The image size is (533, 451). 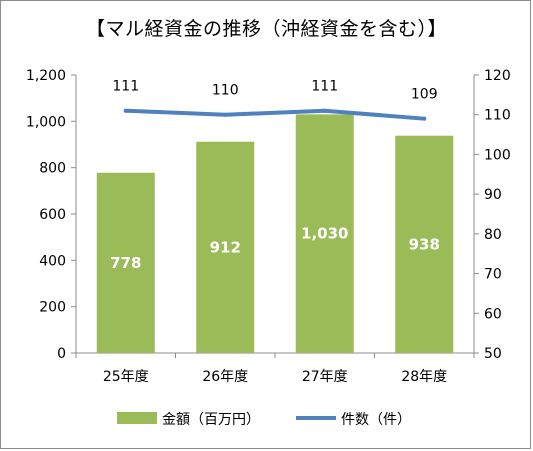 What do you see at coordinates (137, 418) in the screenshot?
I see `legend-swatch-bar` at bounding box center [137, 418].